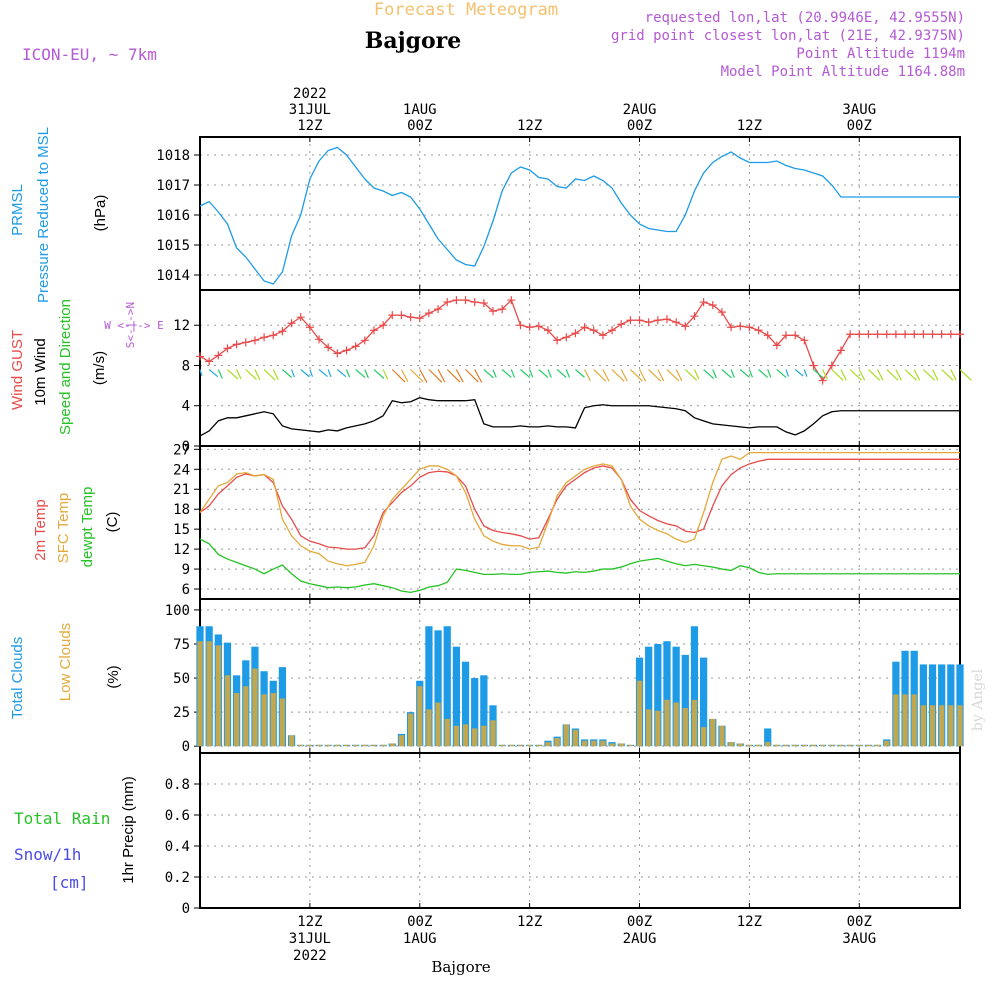  What do you see at coordinates (978, 699) in the screenshot?
I see `watermark: by Angel` at bounding box center [978, 699].